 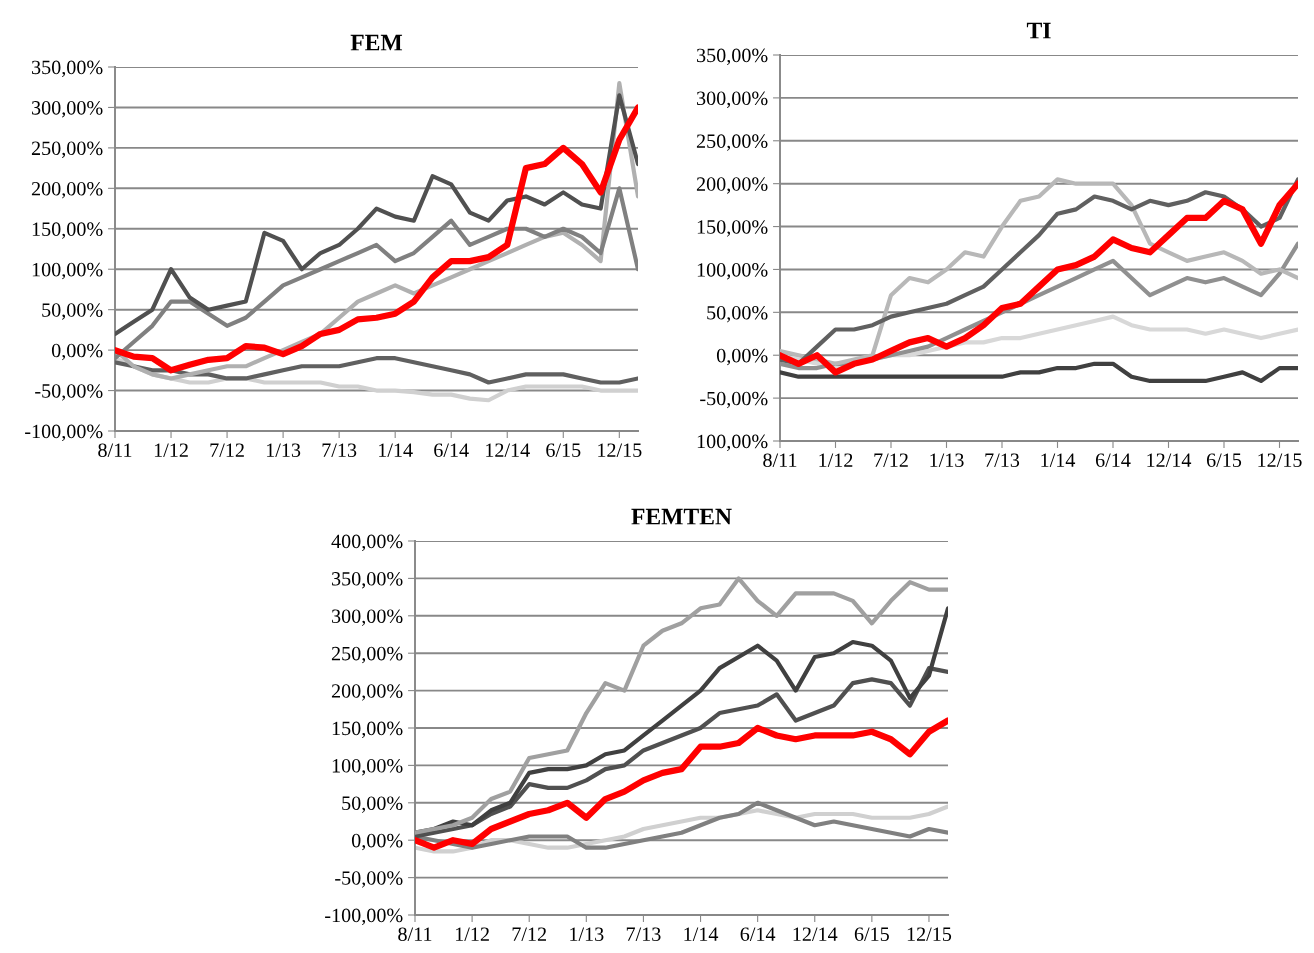 I want to click on chart-title: TI, so click(x=1038, y=30).